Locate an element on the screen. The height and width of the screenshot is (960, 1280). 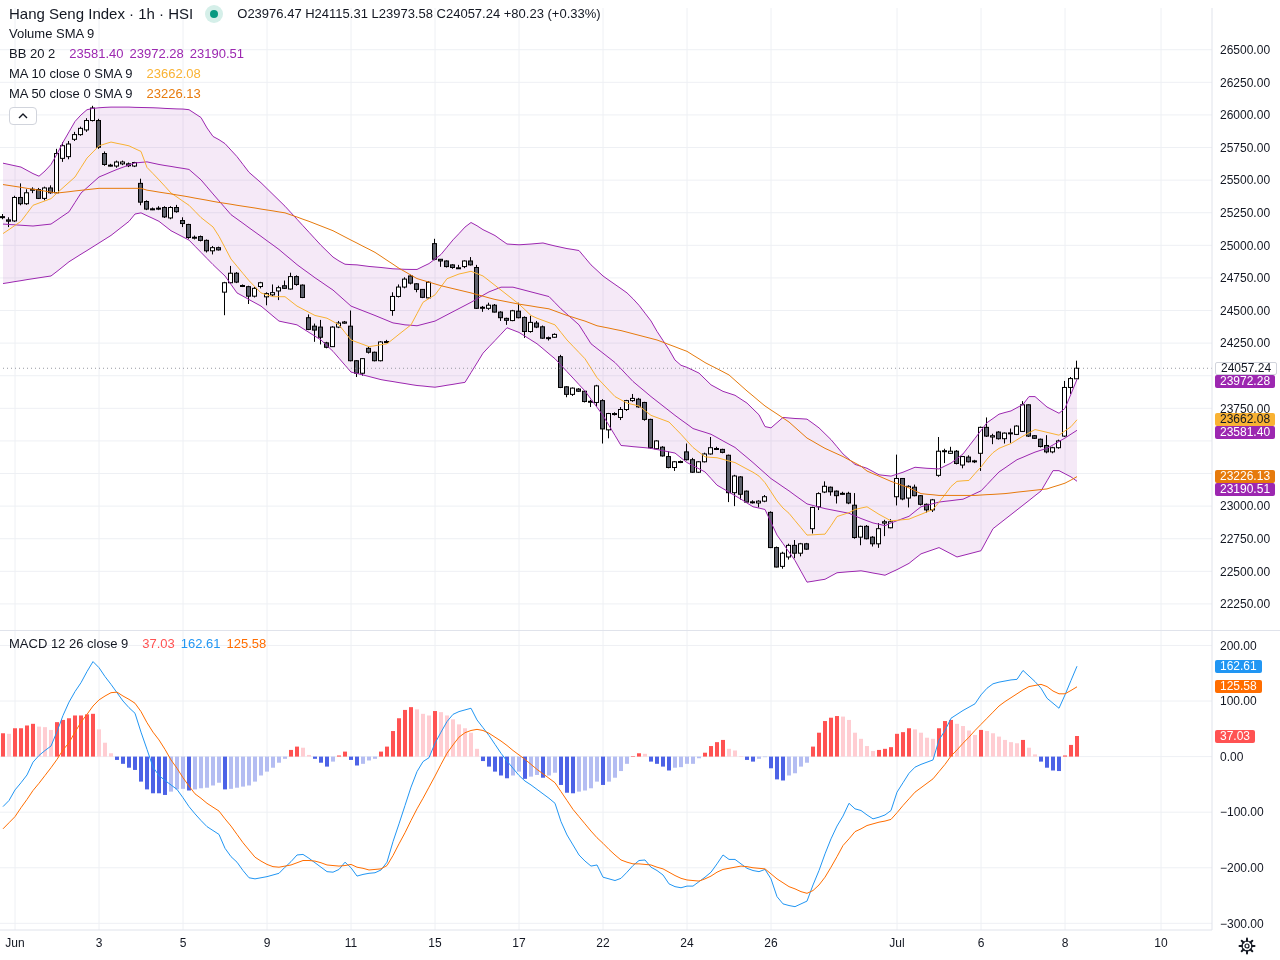
annotation: 23190.51 is located at coordinates (216, 54).